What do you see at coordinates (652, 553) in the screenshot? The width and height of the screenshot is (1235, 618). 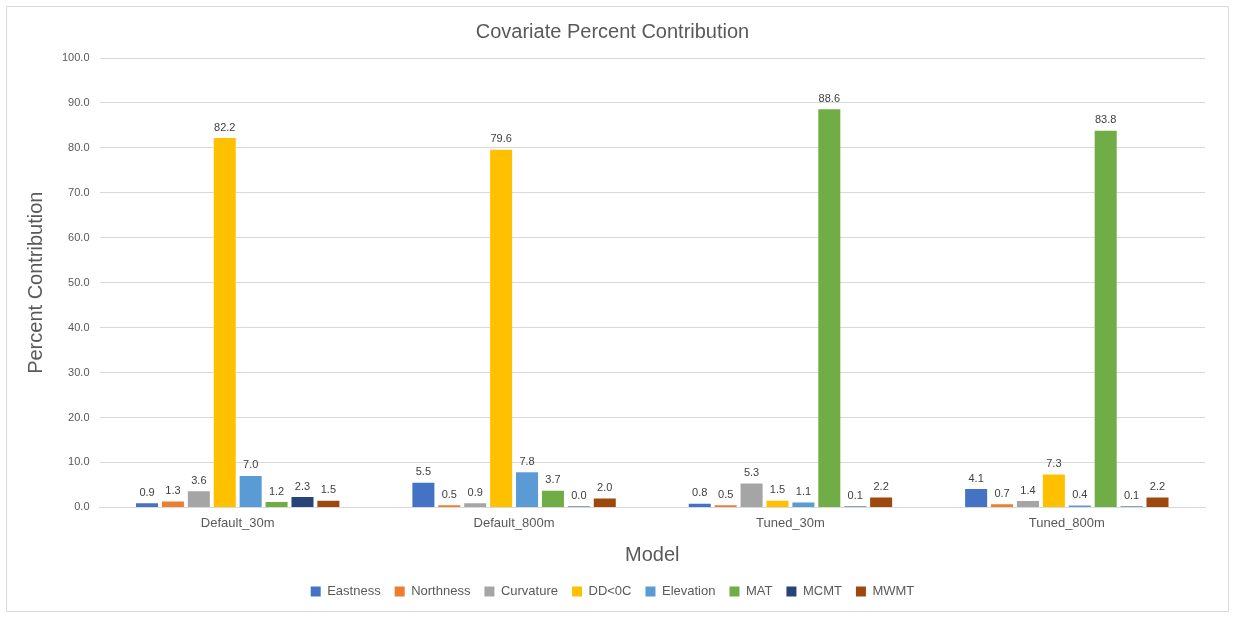 I see `x-axis-title: Model` at bounding box center [652, 553].